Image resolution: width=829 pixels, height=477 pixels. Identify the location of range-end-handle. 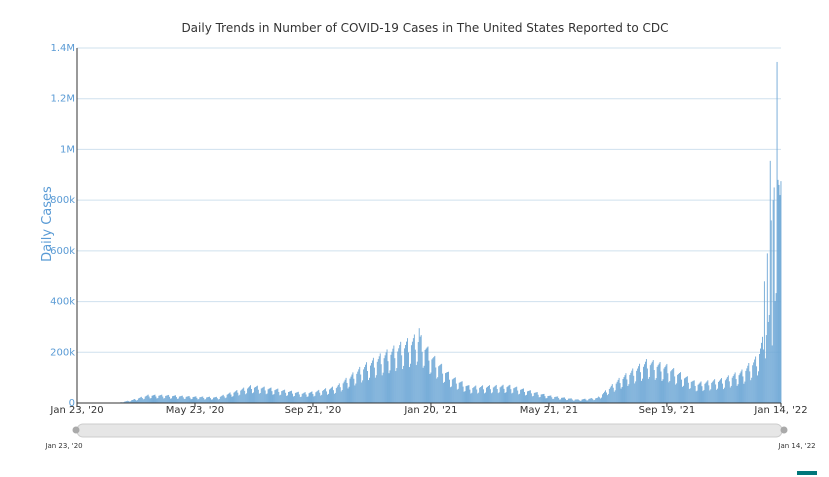
(784, 430).